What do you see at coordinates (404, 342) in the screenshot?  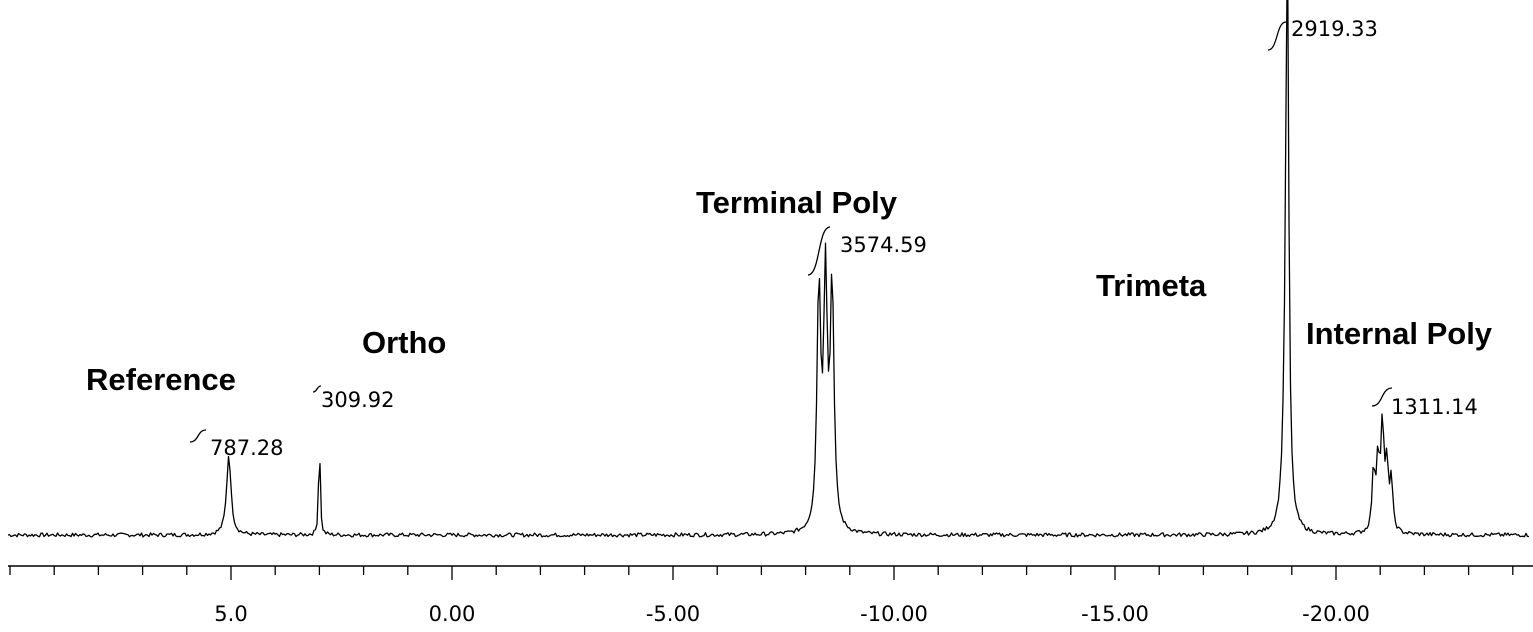 I see `peak-label-ortho: Ortho` at bounding box center [404, 342].